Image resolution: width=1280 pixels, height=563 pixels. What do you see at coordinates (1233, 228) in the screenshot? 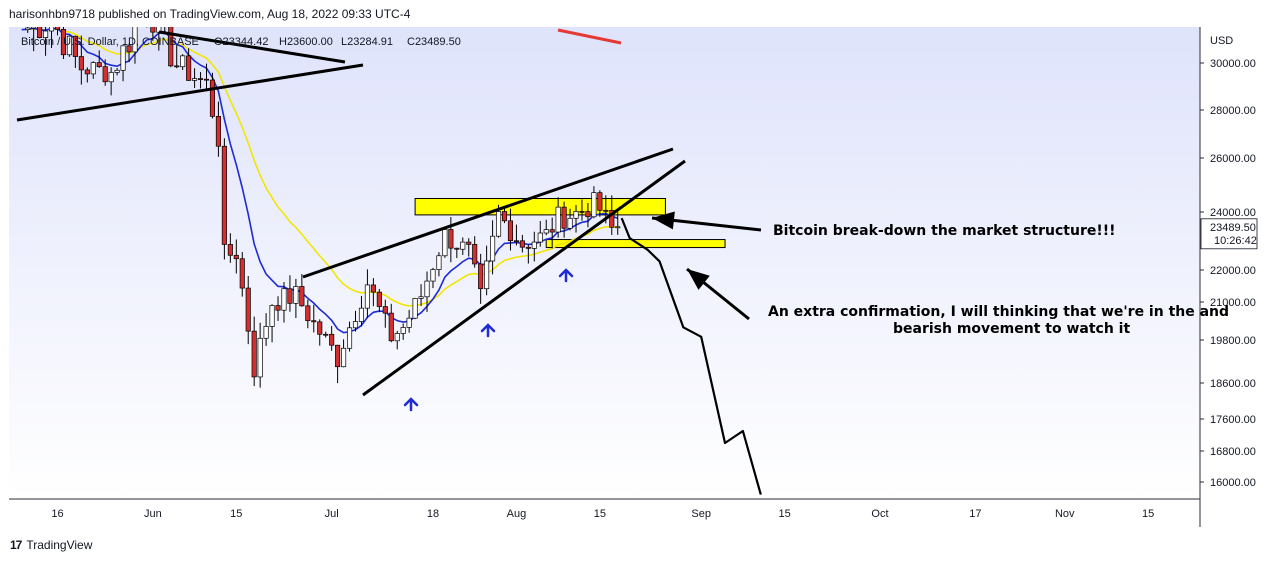
I see `last-price-value: 23489.50` at bounding box center [1233, 228].